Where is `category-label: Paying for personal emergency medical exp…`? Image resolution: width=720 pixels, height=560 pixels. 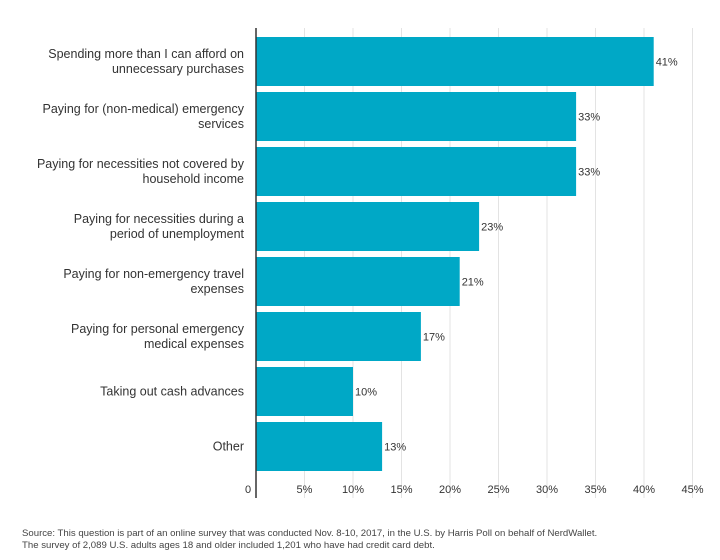
category-label: Paying for personal emergency medical exp… is located at coordinates (158, 336).